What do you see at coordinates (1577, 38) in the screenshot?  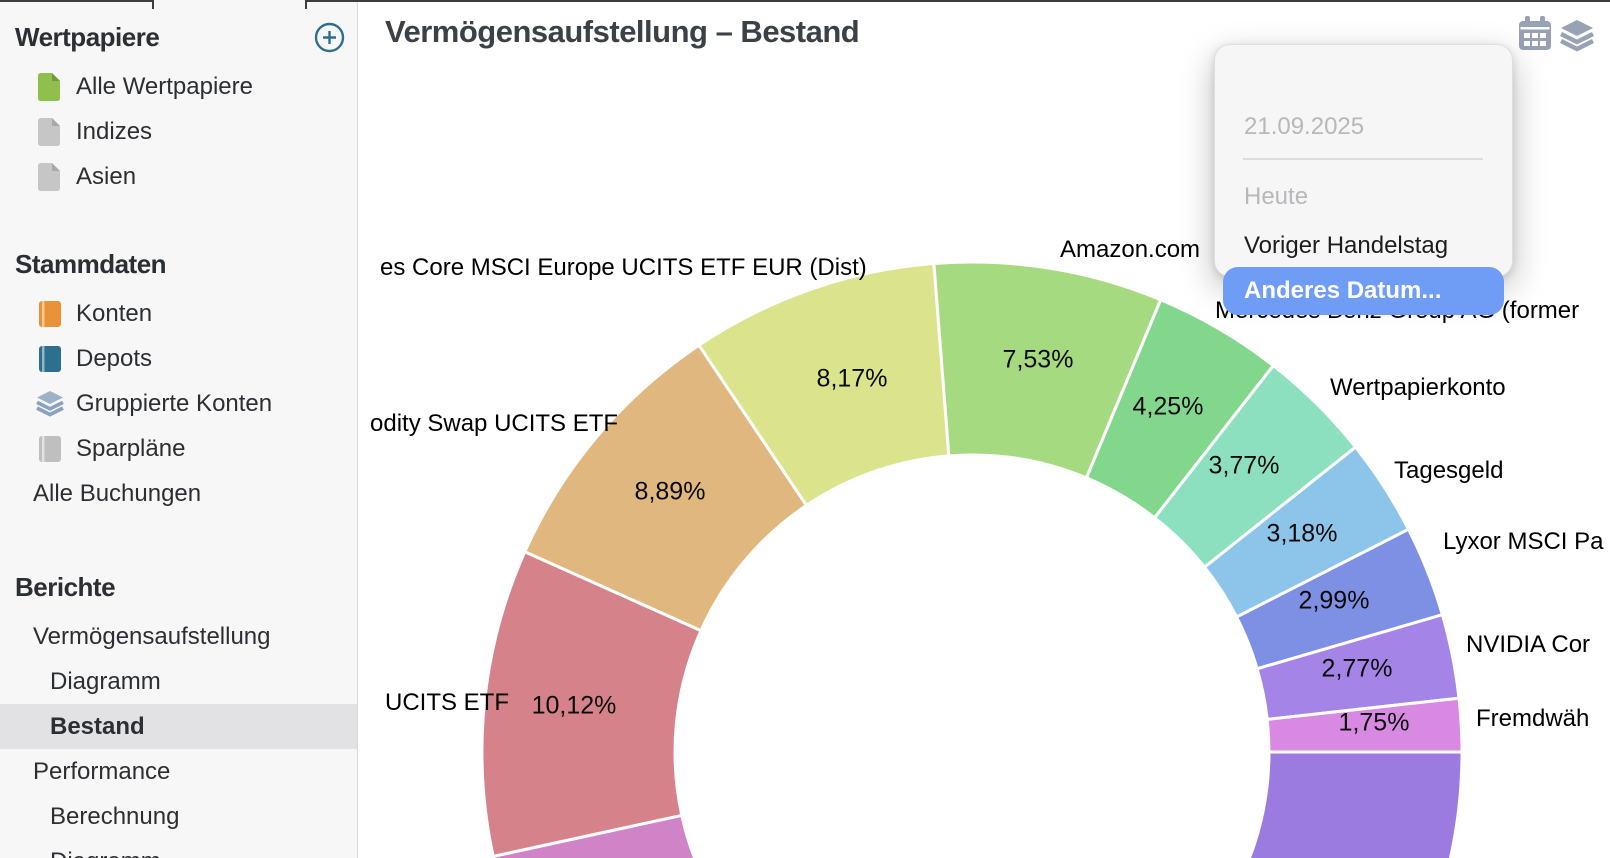 I see `layers-icon` at bounding box center [1577, 38].